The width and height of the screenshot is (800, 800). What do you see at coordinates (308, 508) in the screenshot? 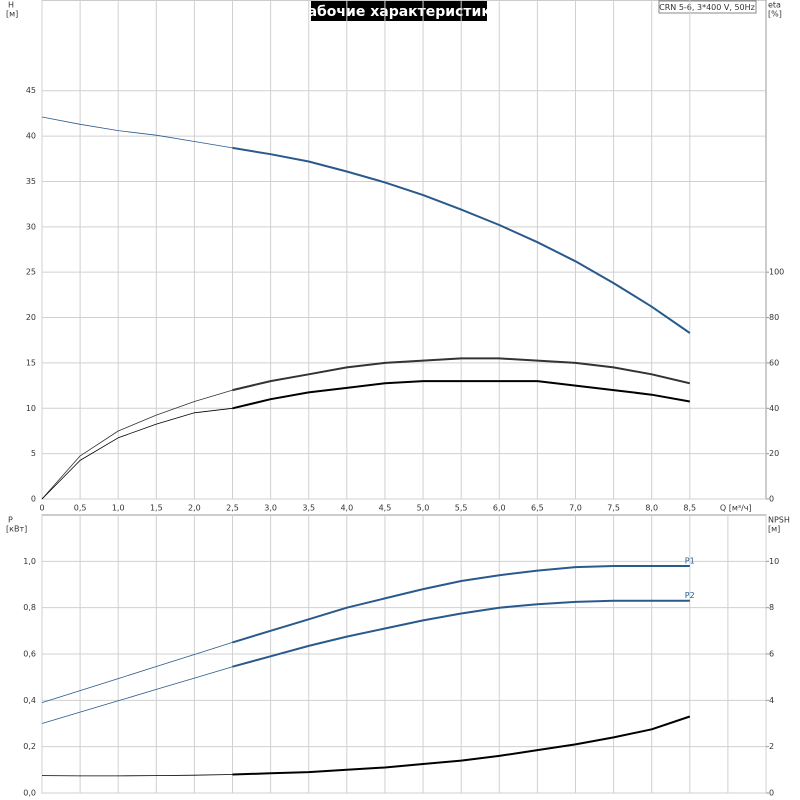
I see `x-tick-label: 3,5` at bounding box center [308, 508].